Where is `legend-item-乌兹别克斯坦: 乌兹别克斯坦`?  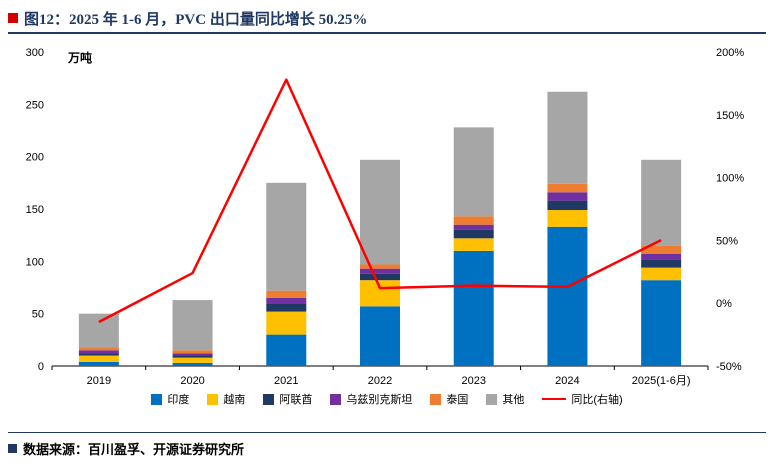
legend-item-乌兹别克斯坦: 乌兹别克斯坦 is located at coordinates (371, 399).